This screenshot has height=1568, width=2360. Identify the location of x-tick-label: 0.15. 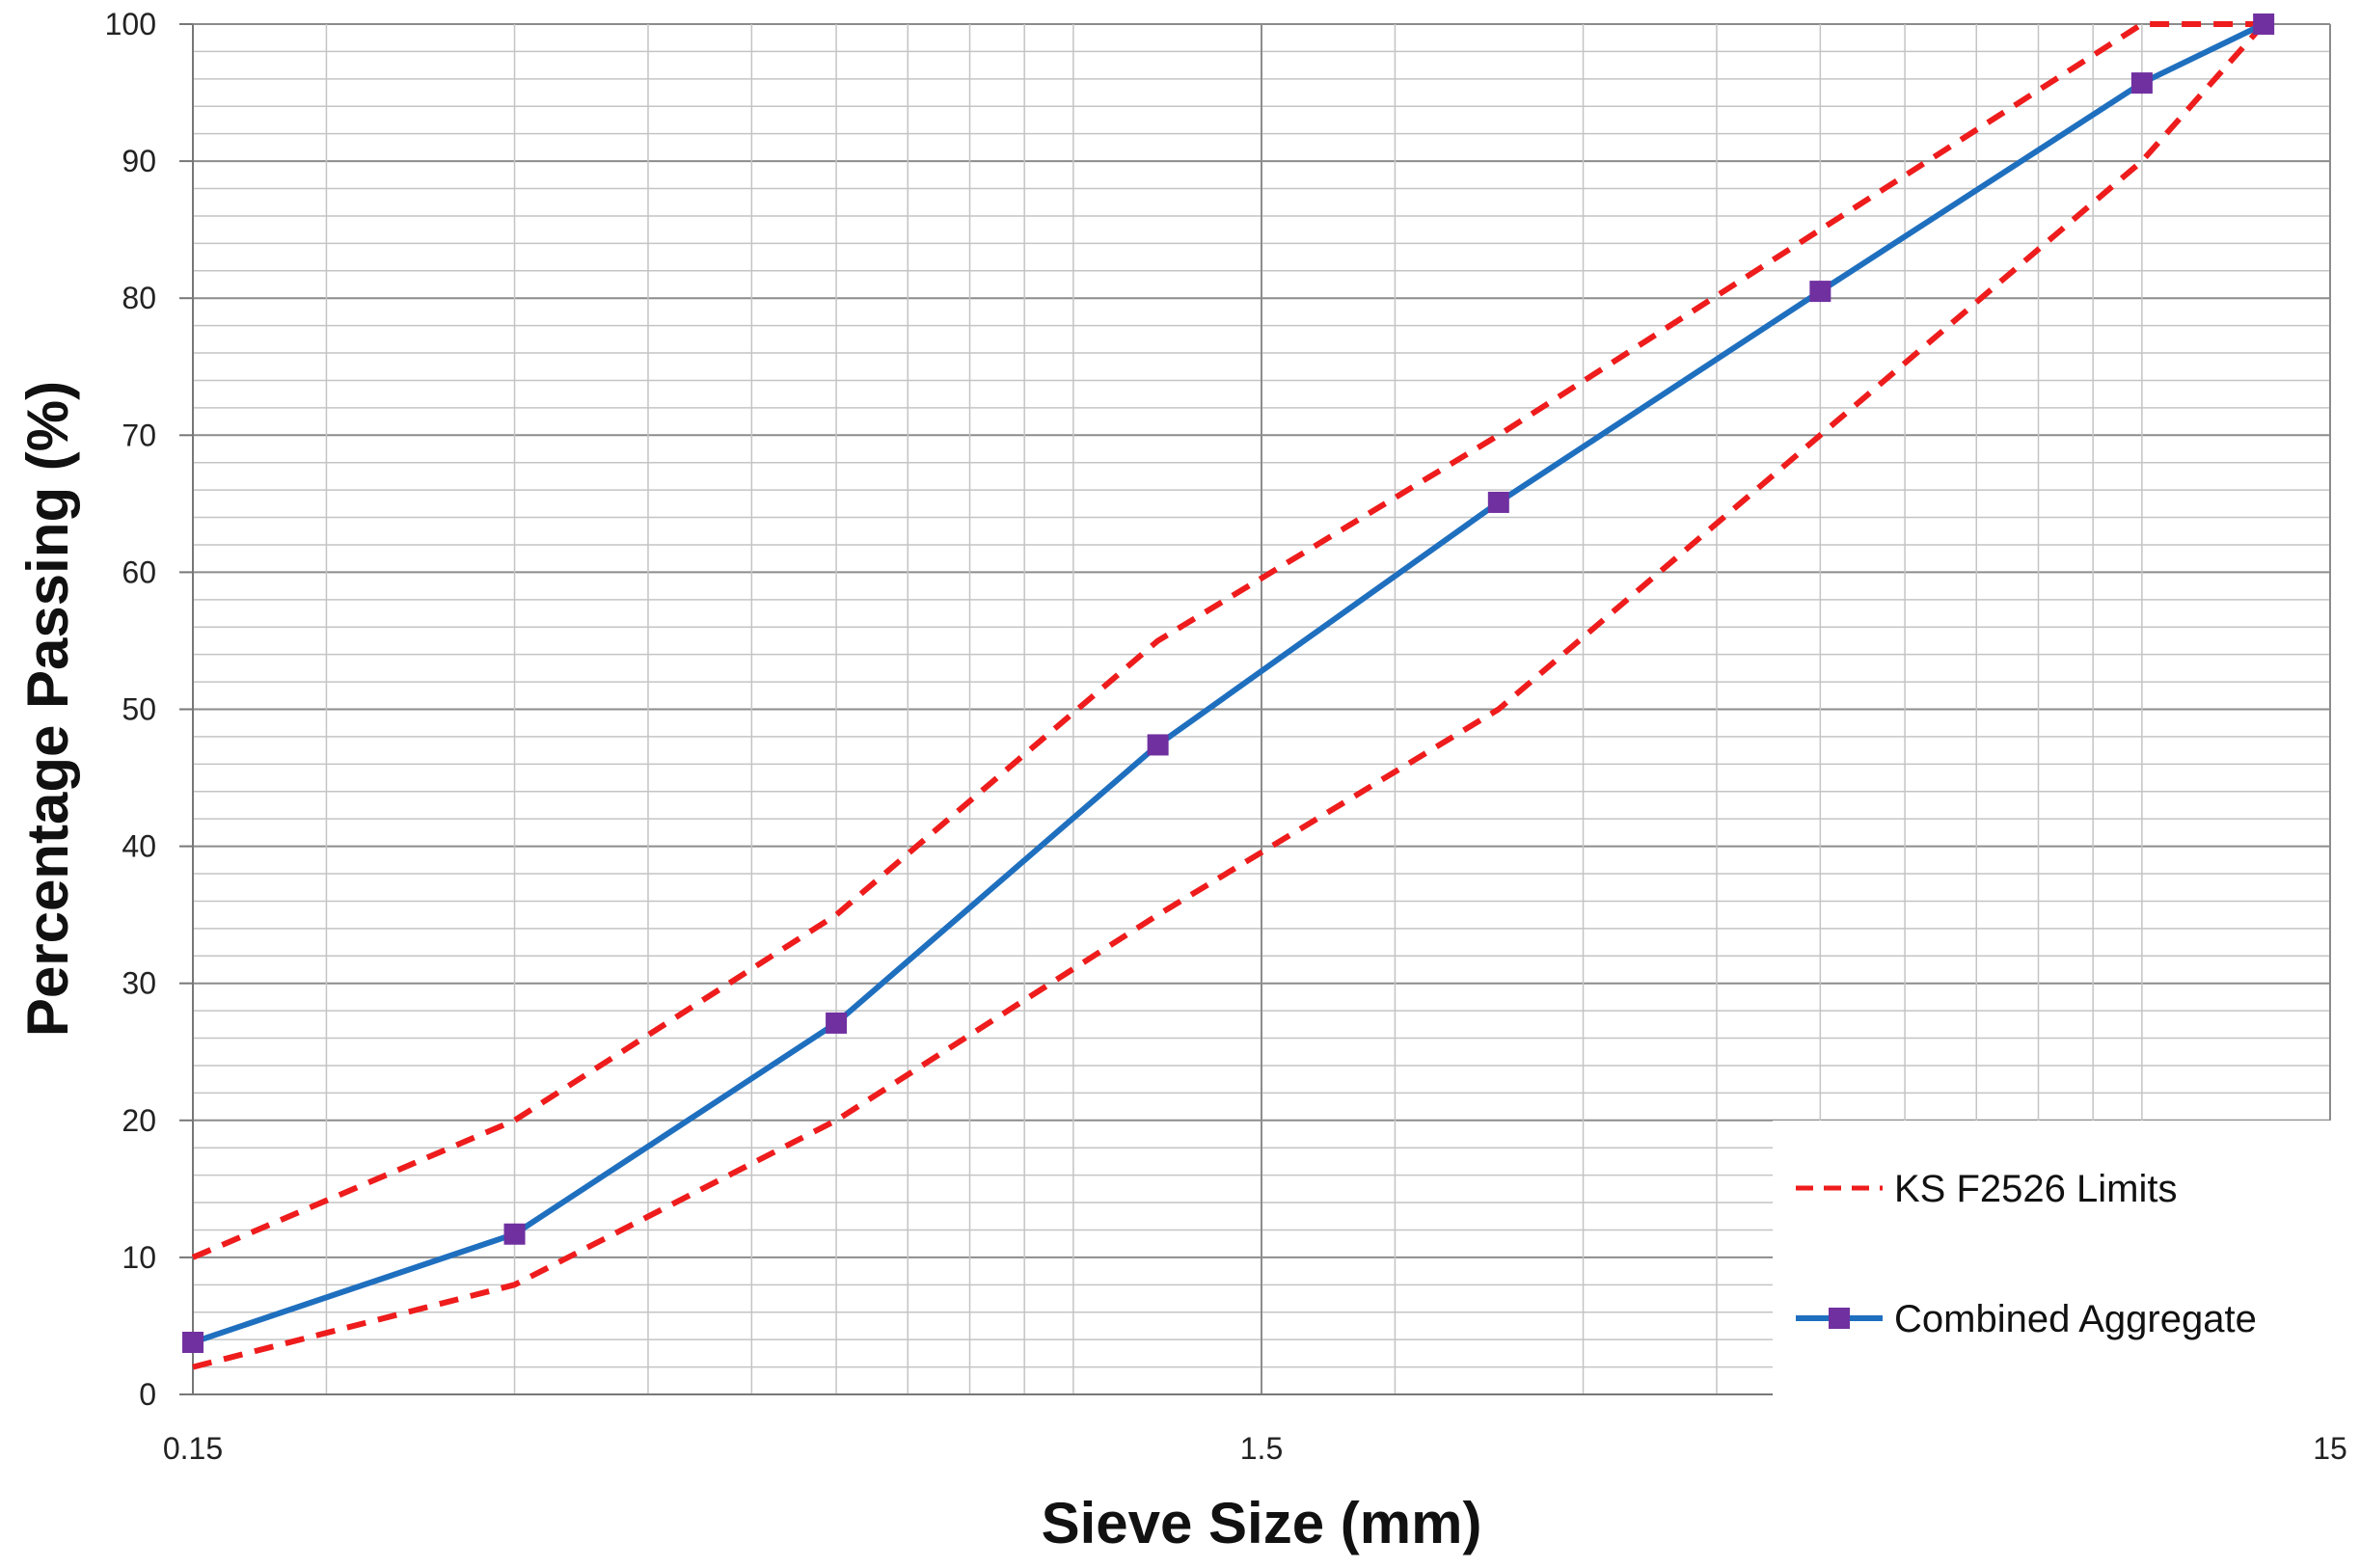
(193, 1449).